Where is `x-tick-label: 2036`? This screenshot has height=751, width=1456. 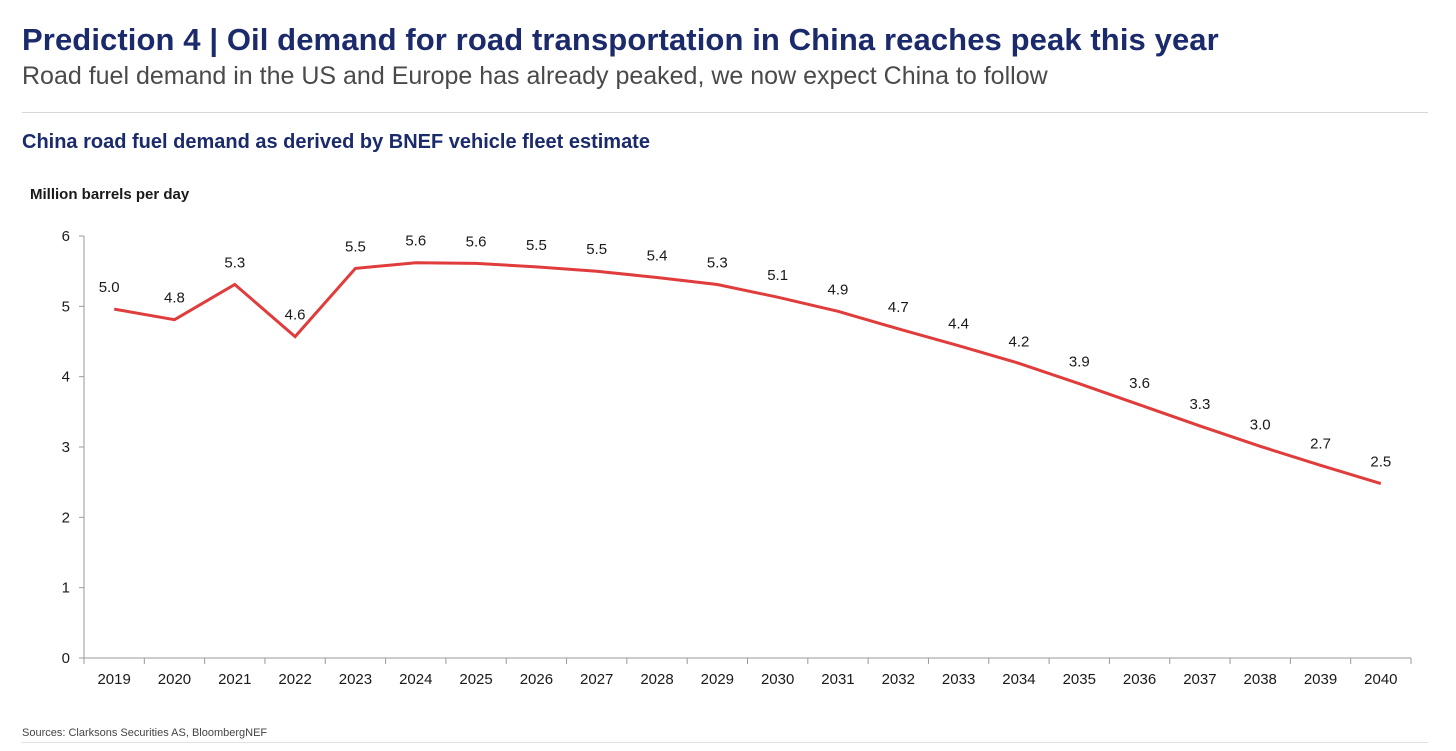 x-tick-label: 2036 is located at coordinates (1139, 679).